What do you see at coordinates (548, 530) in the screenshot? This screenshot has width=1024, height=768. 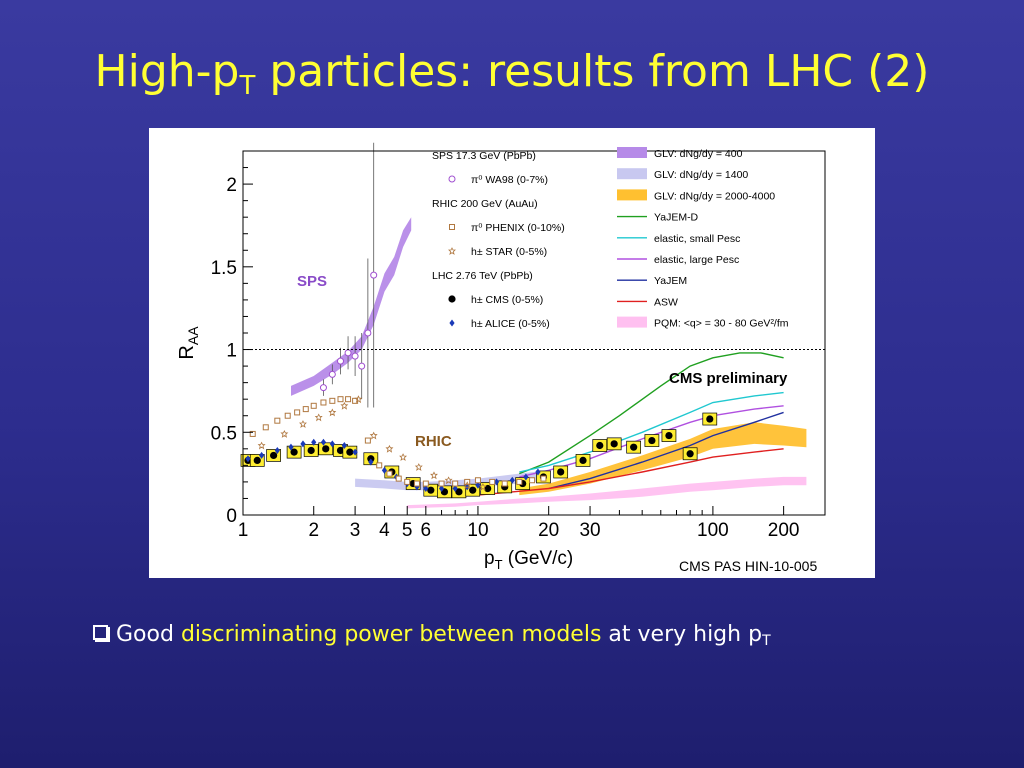 I see `x-tick-label: 20` at bounding box center [548, 530].